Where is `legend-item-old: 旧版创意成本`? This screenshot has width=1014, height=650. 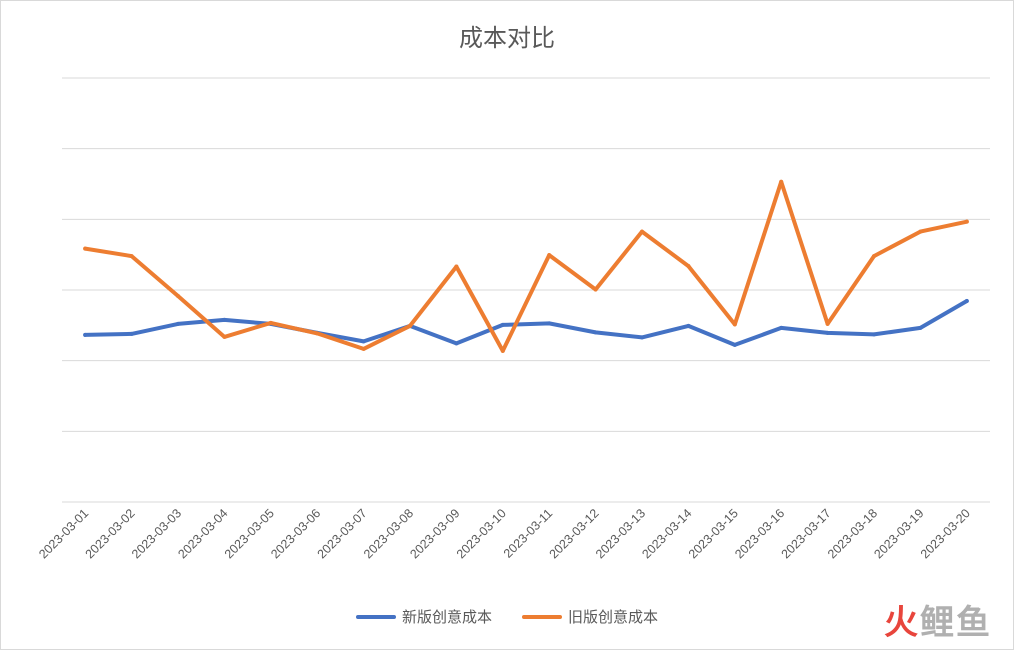 legend-item-old: 旧版创意成本 is located at coordinates (590, 616).